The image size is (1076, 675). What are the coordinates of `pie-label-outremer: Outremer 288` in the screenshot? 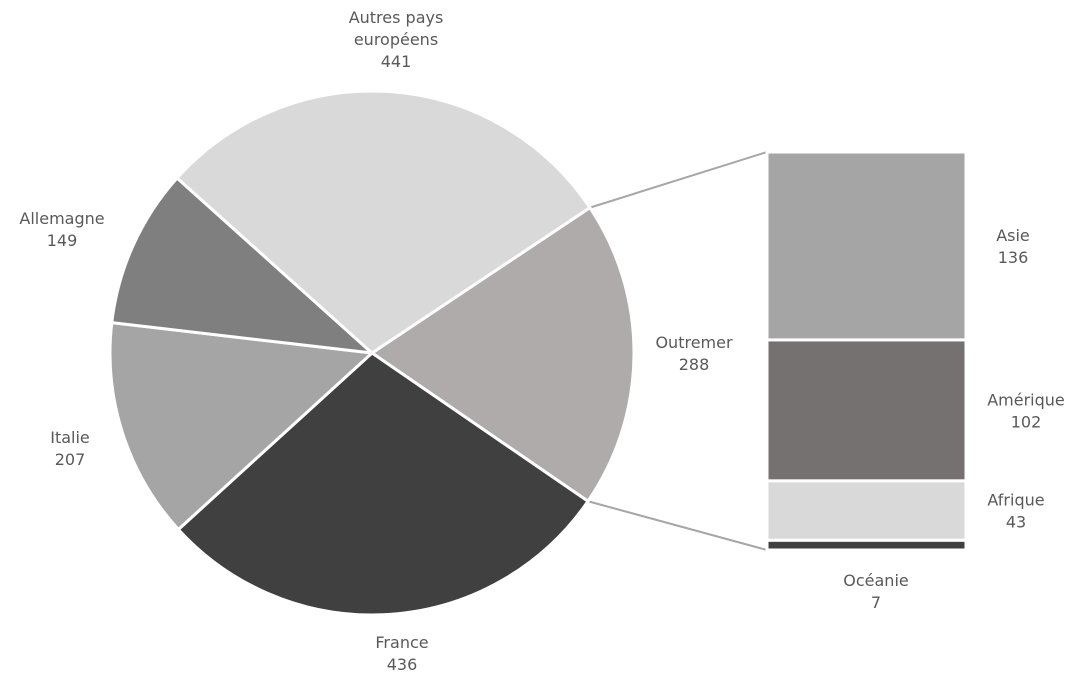 It's located at (694, 353).